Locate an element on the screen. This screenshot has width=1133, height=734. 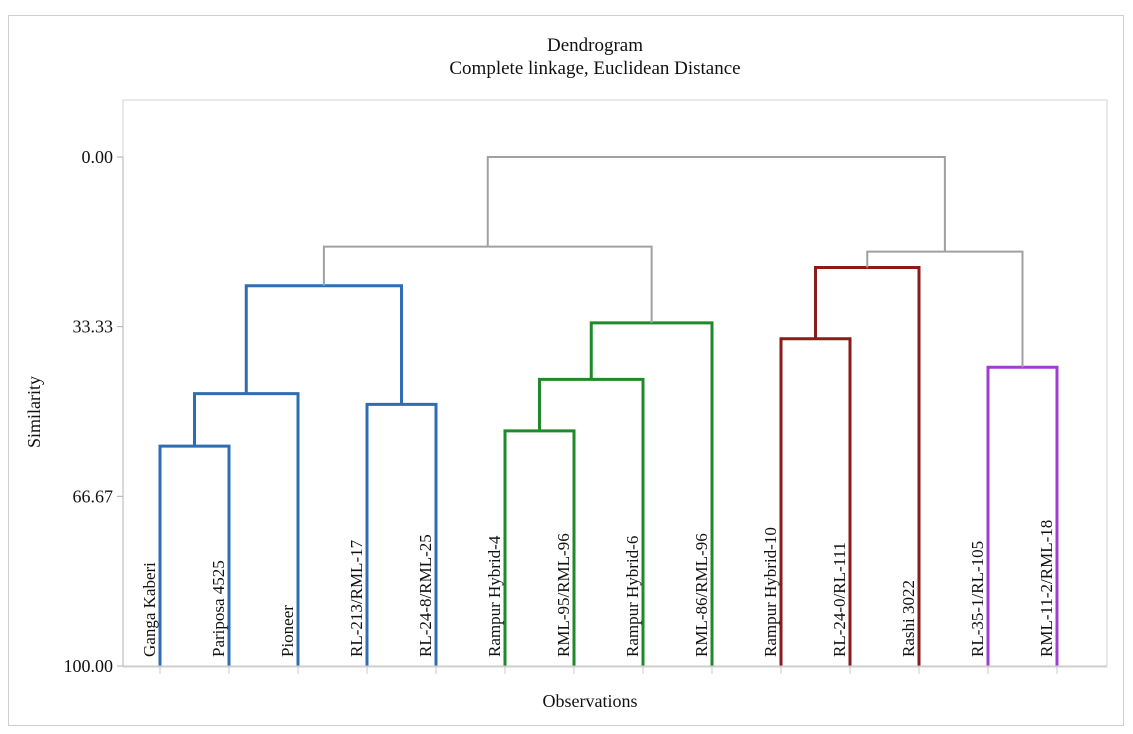
leaf-label: RML-11-2/RML-18 is located at coordinates (1046, 588).